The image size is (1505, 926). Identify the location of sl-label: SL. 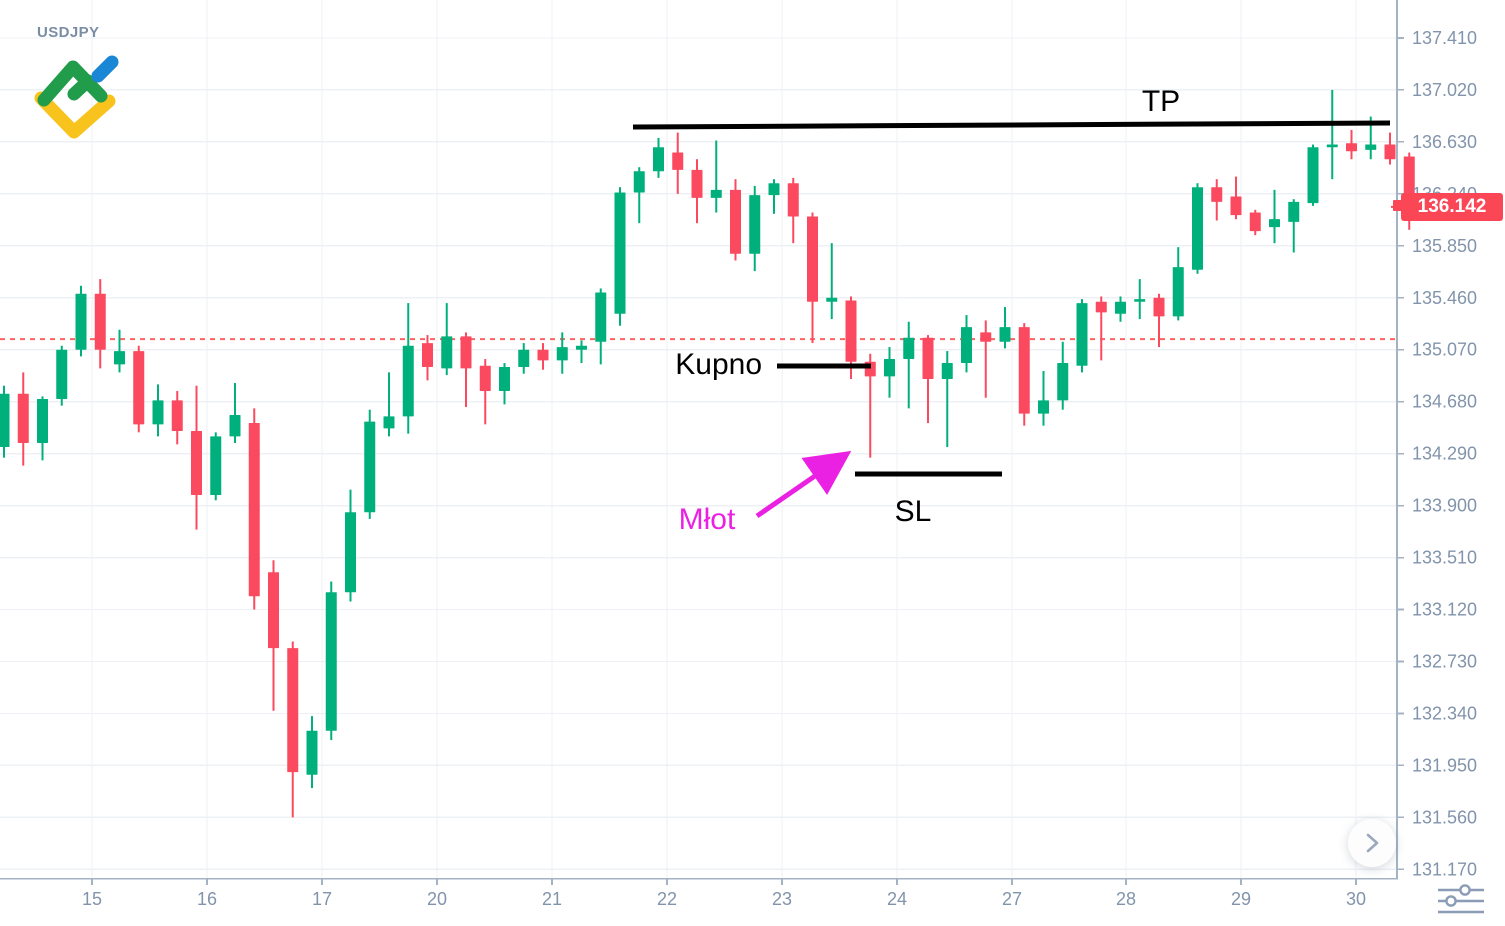
(913, 511).